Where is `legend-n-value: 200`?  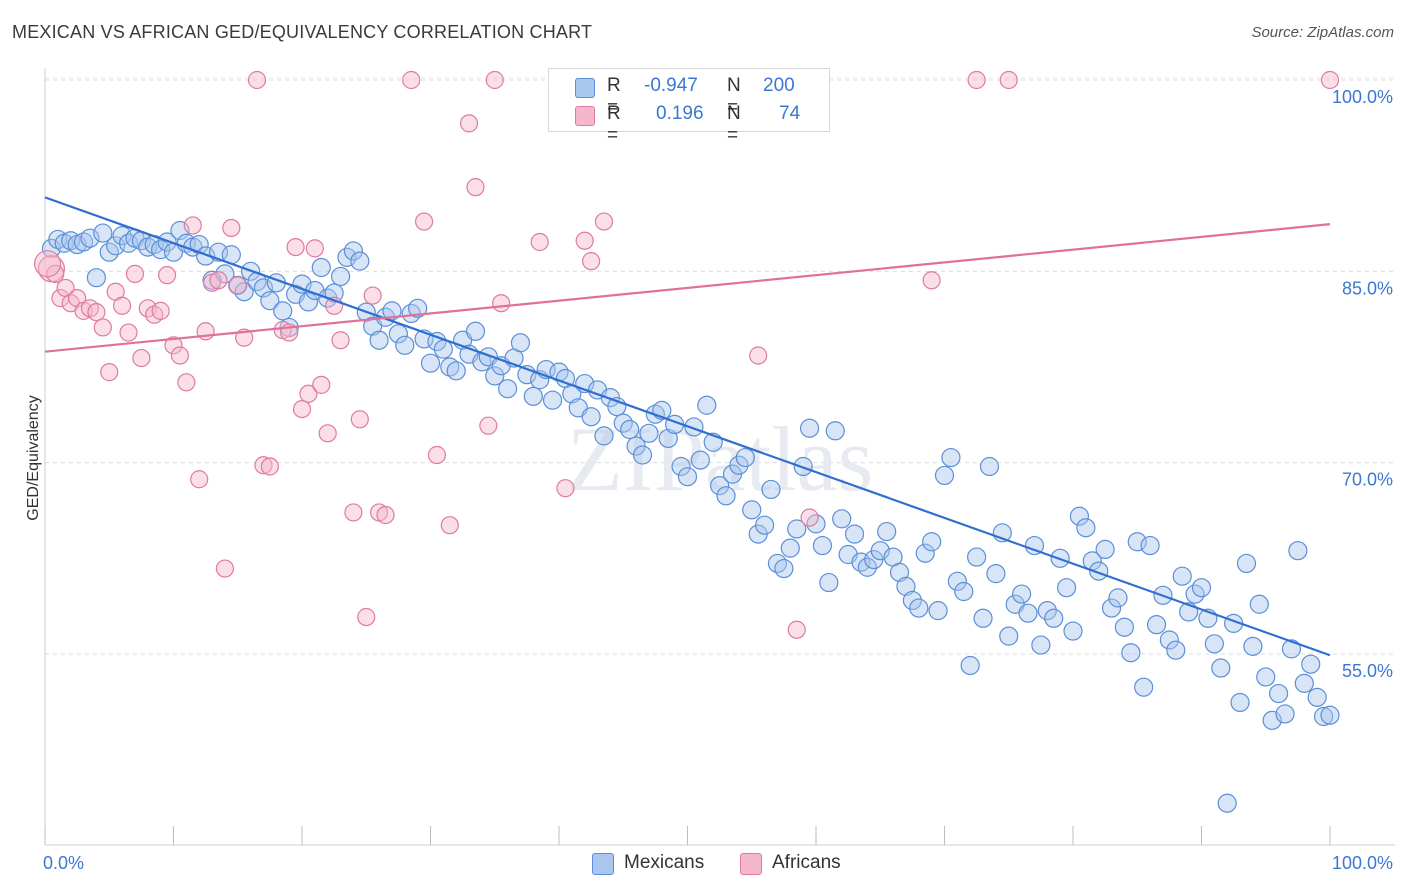
legend-n-value: 200 is located at coordinates (779, 85).